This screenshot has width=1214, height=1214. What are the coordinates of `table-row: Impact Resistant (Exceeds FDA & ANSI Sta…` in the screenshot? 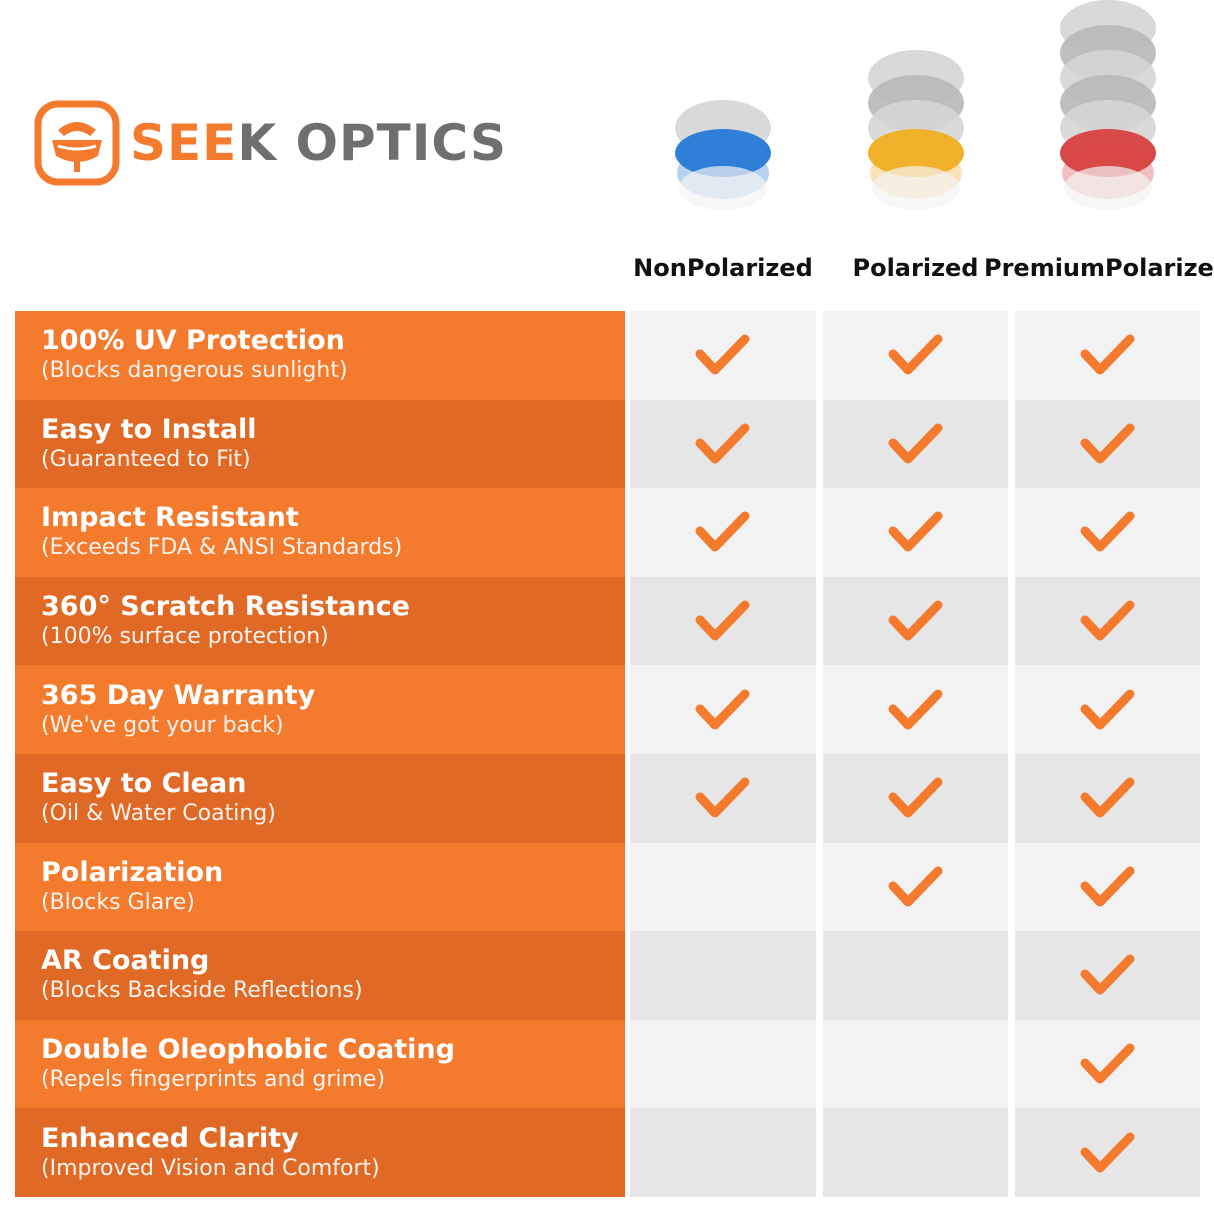 It's located at (607, 532).